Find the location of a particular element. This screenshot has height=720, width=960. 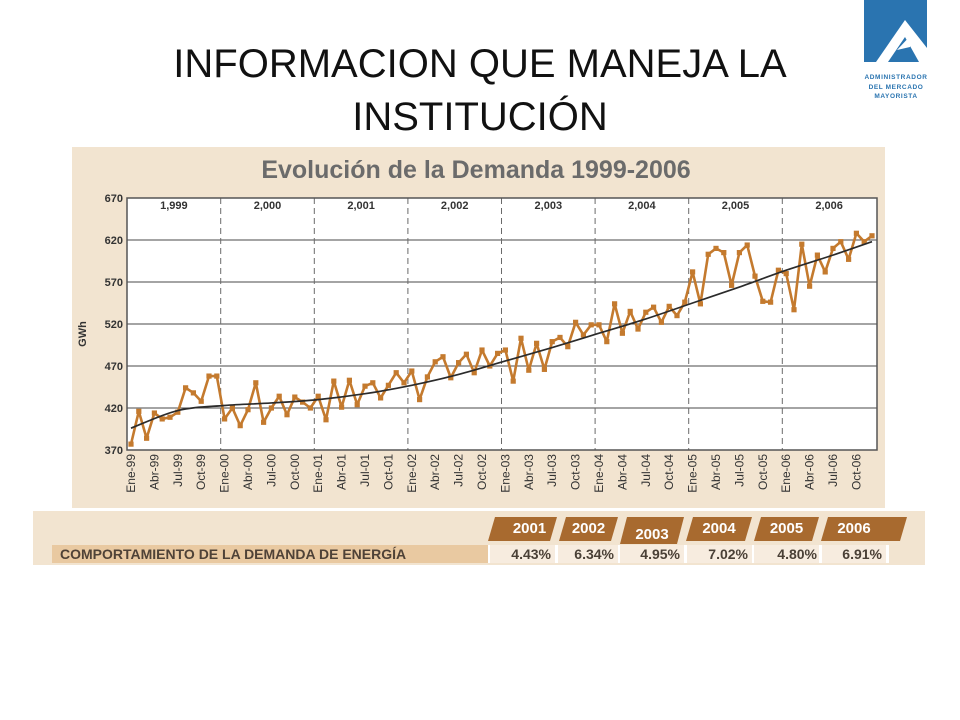

x-tick-label: Ene-01 is located at coordinates (318, 473).